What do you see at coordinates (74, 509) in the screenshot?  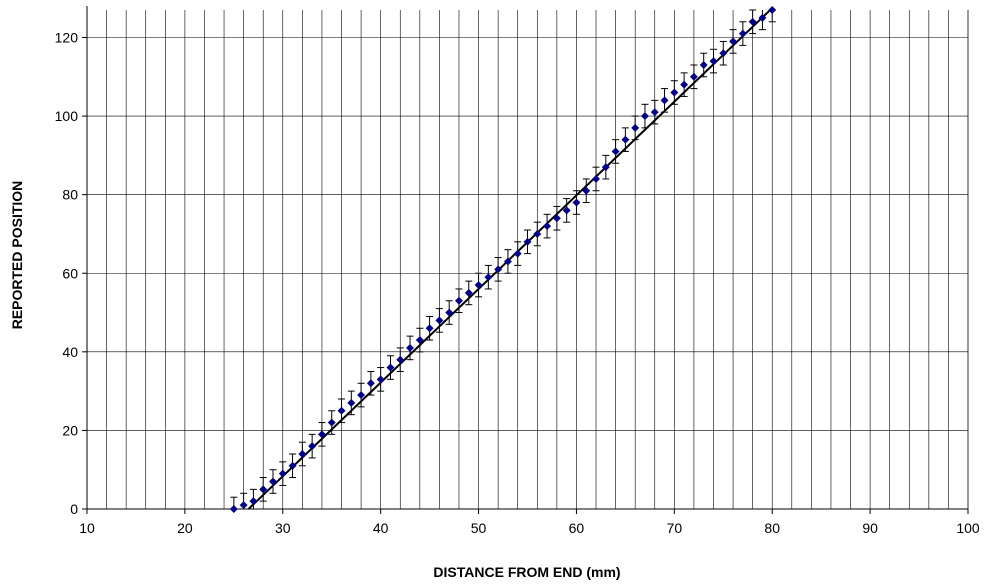 I see `y-tick-label: 0` at bounding box center [74, 509].